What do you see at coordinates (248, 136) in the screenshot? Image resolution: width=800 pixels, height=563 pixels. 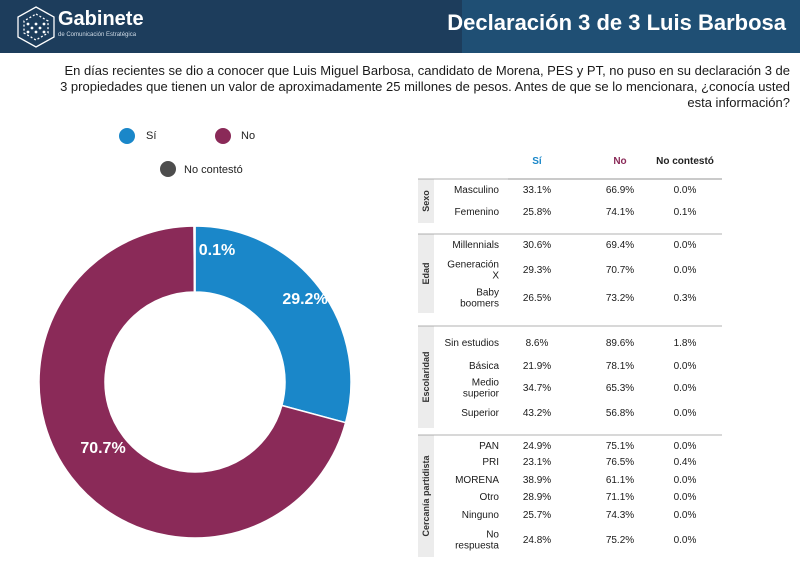 I see `legend-no-label: No` at bounding box center [248, 136].